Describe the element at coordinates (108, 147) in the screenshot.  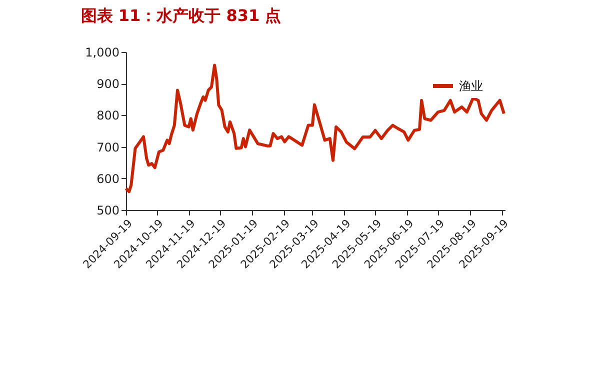
I see `y-tick-label: 700` at that location.